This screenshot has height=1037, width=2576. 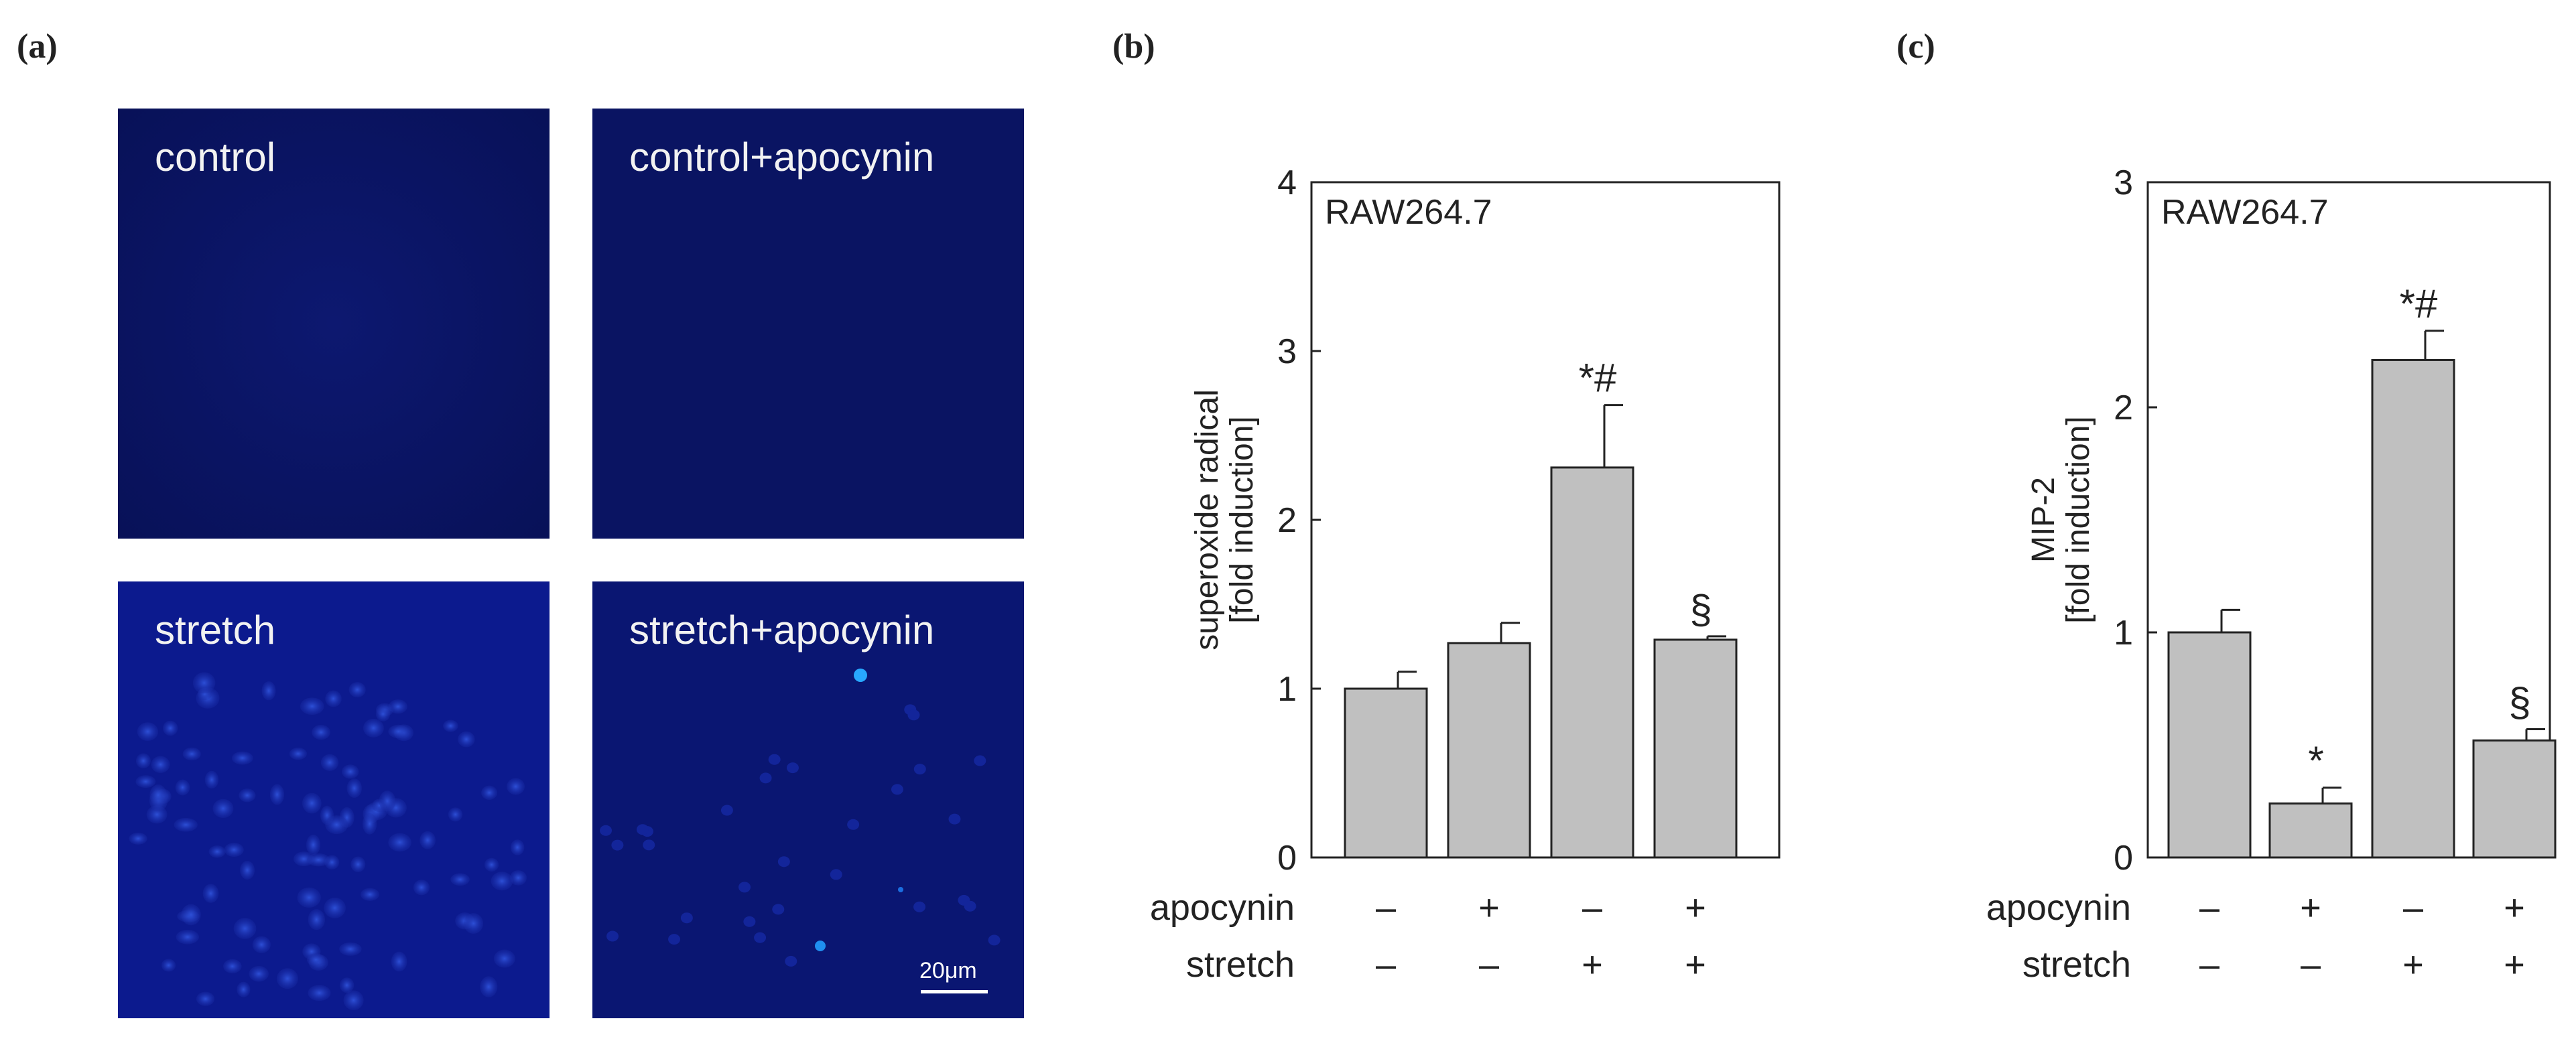 I want to click on scale-bar, so click(x=954, y=991).